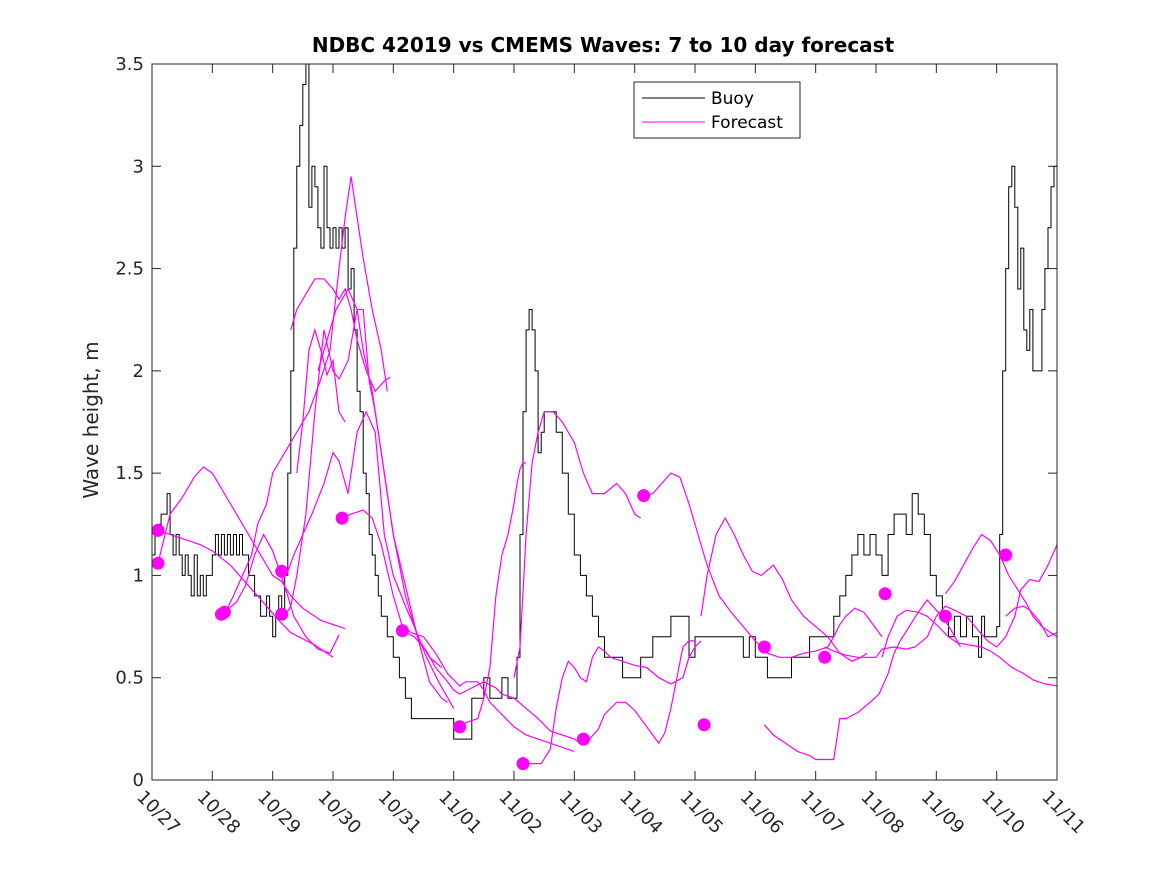  I want to click on y-axis-label: Wave height, m, so click(91, 419).